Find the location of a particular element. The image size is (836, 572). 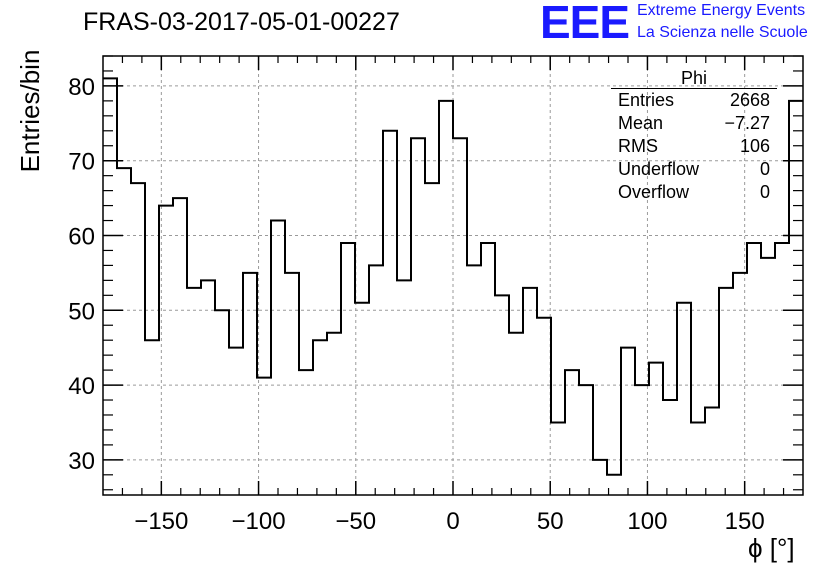

y-tick-label: 30 is located at coordinates (81, 461).